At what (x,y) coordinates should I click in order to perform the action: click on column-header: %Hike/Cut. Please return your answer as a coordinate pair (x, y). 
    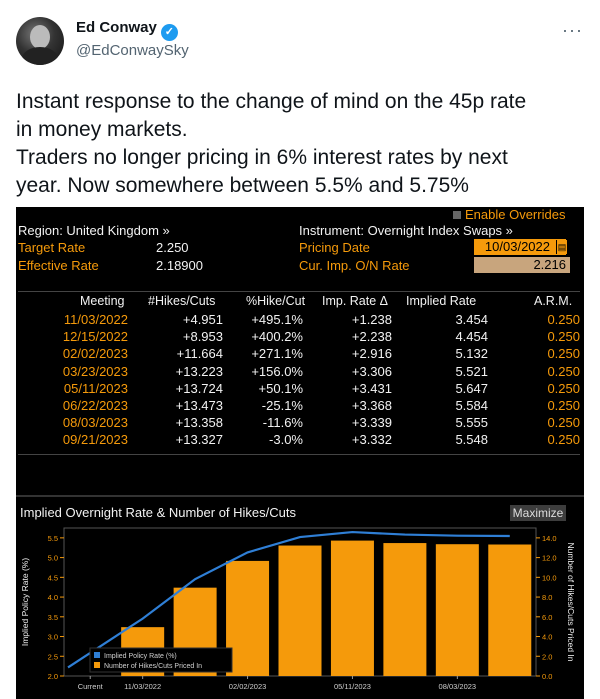
    Looking at the image, I should click on (276, 301).